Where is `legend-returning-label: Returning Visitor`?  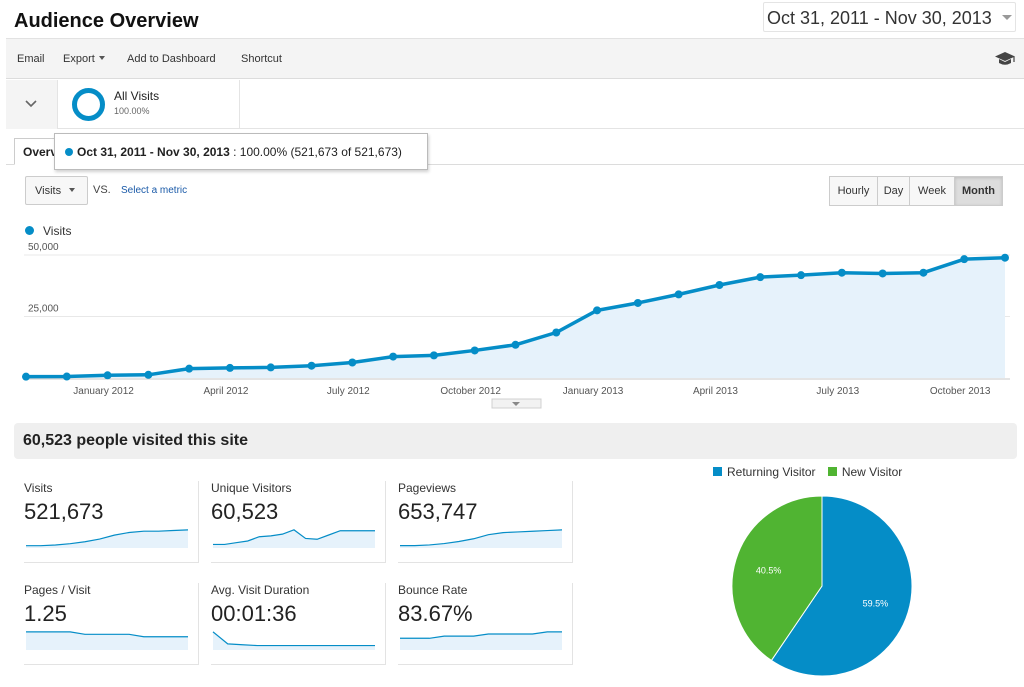 legend-returning-label: Returning Visitor is located at coordinates (771, 472).